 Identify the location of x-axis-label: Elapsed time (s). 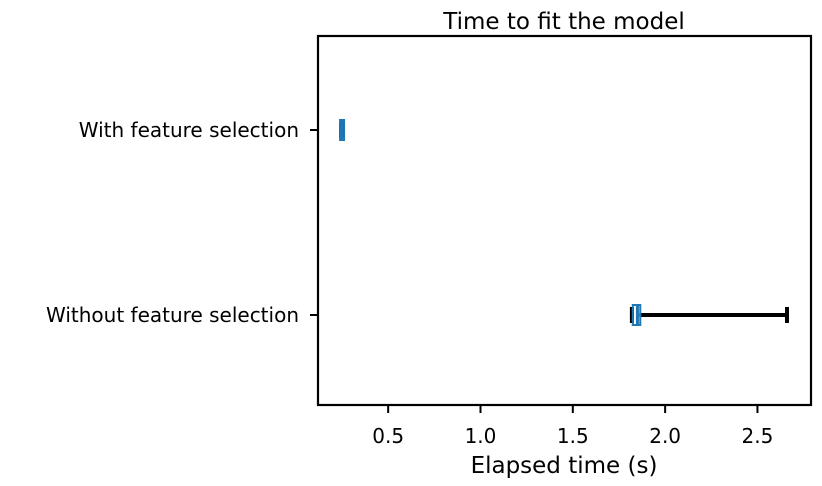
(564, 466).